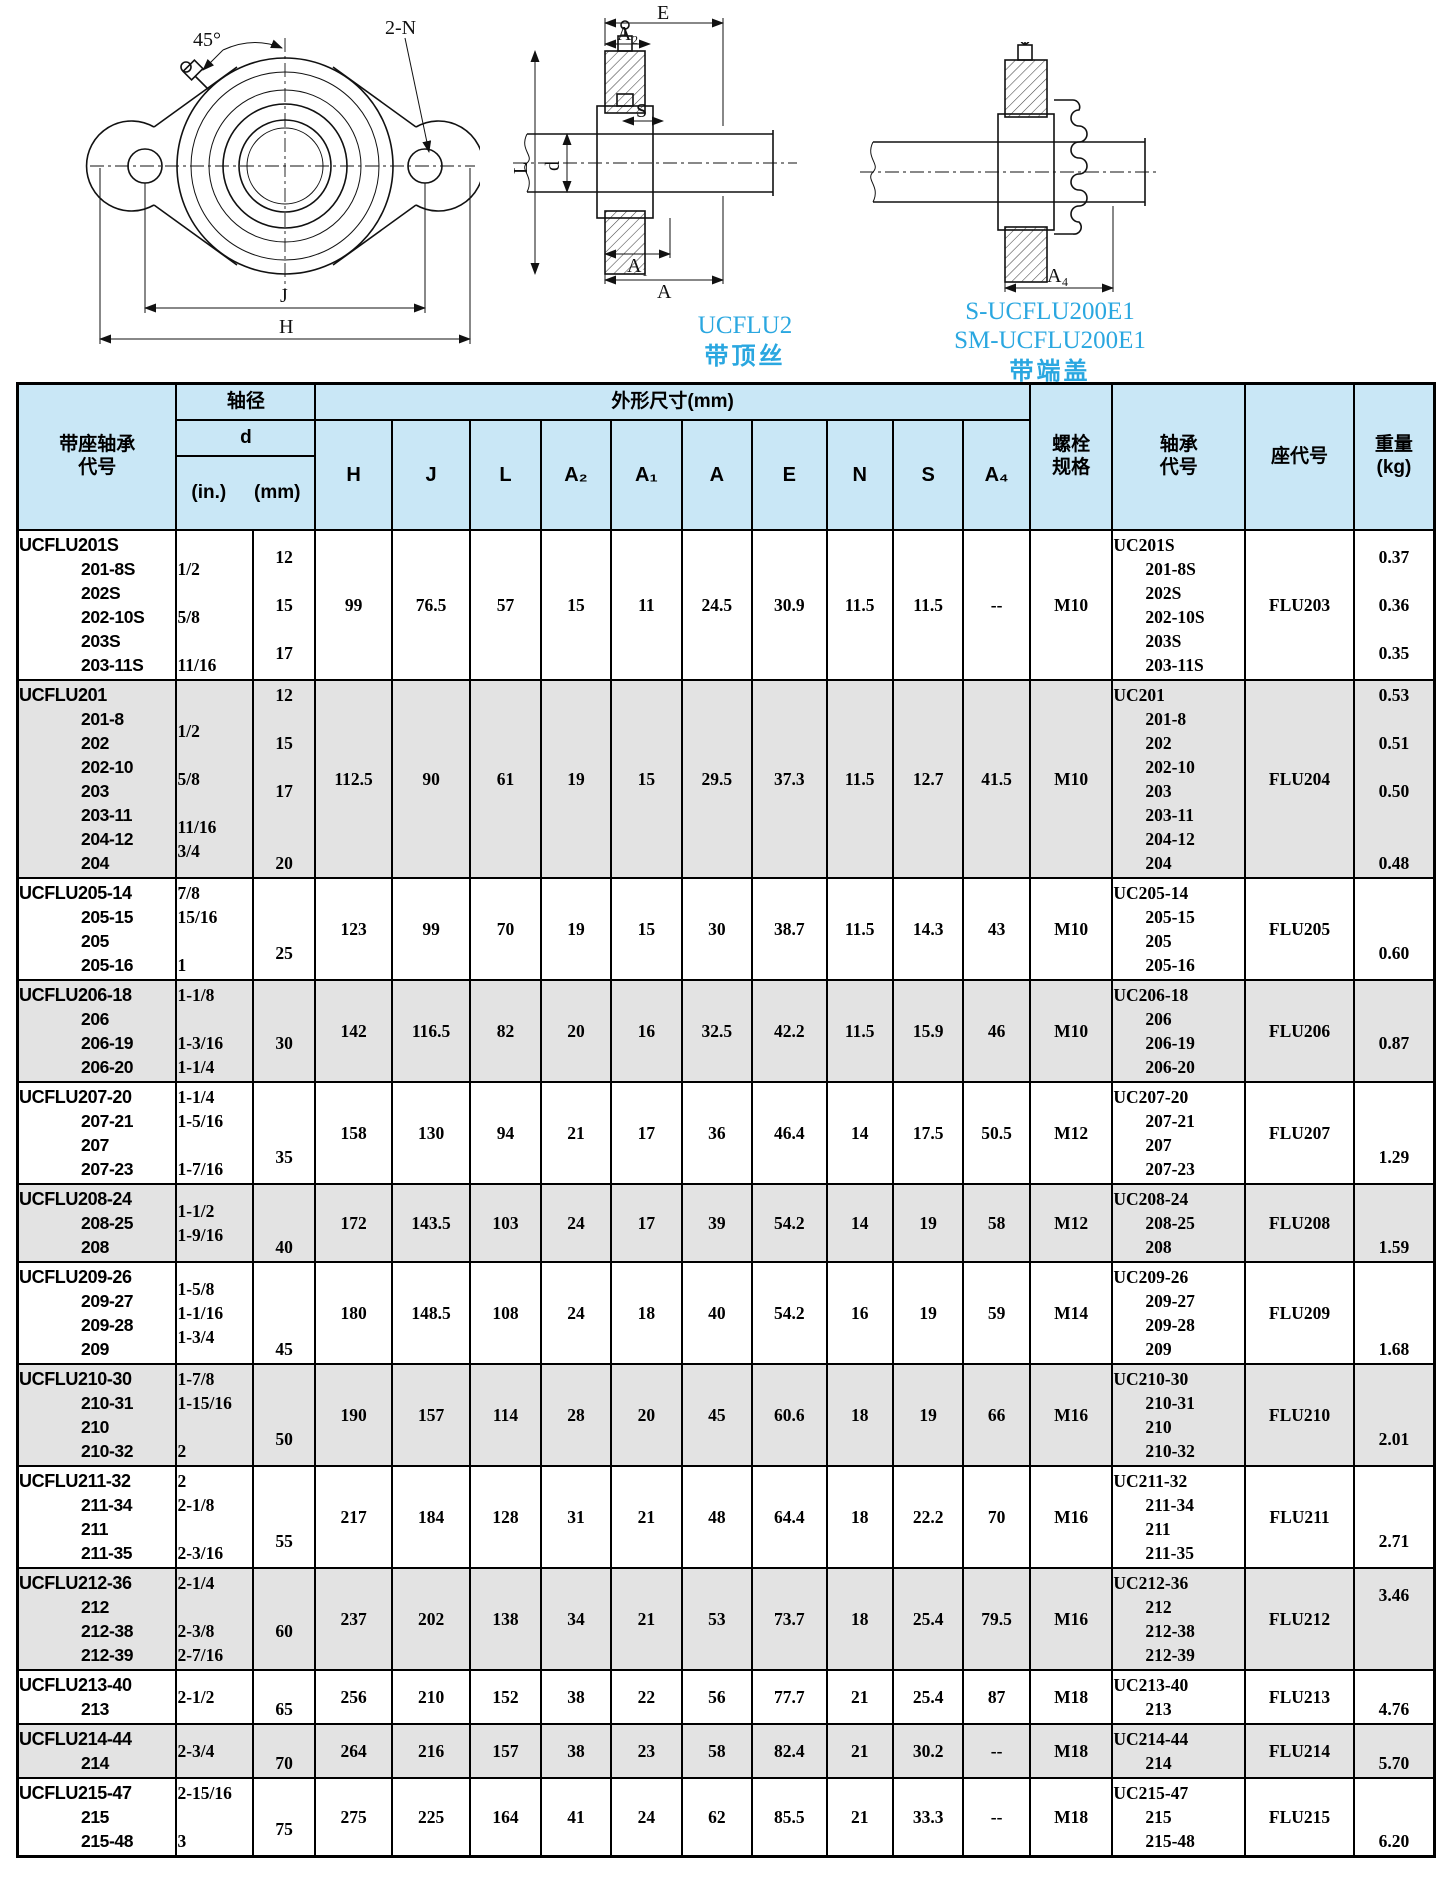  Describe the element at coordinates (859, 1223) in the screenshot. I see `dim-N-cell: 14` at that location.